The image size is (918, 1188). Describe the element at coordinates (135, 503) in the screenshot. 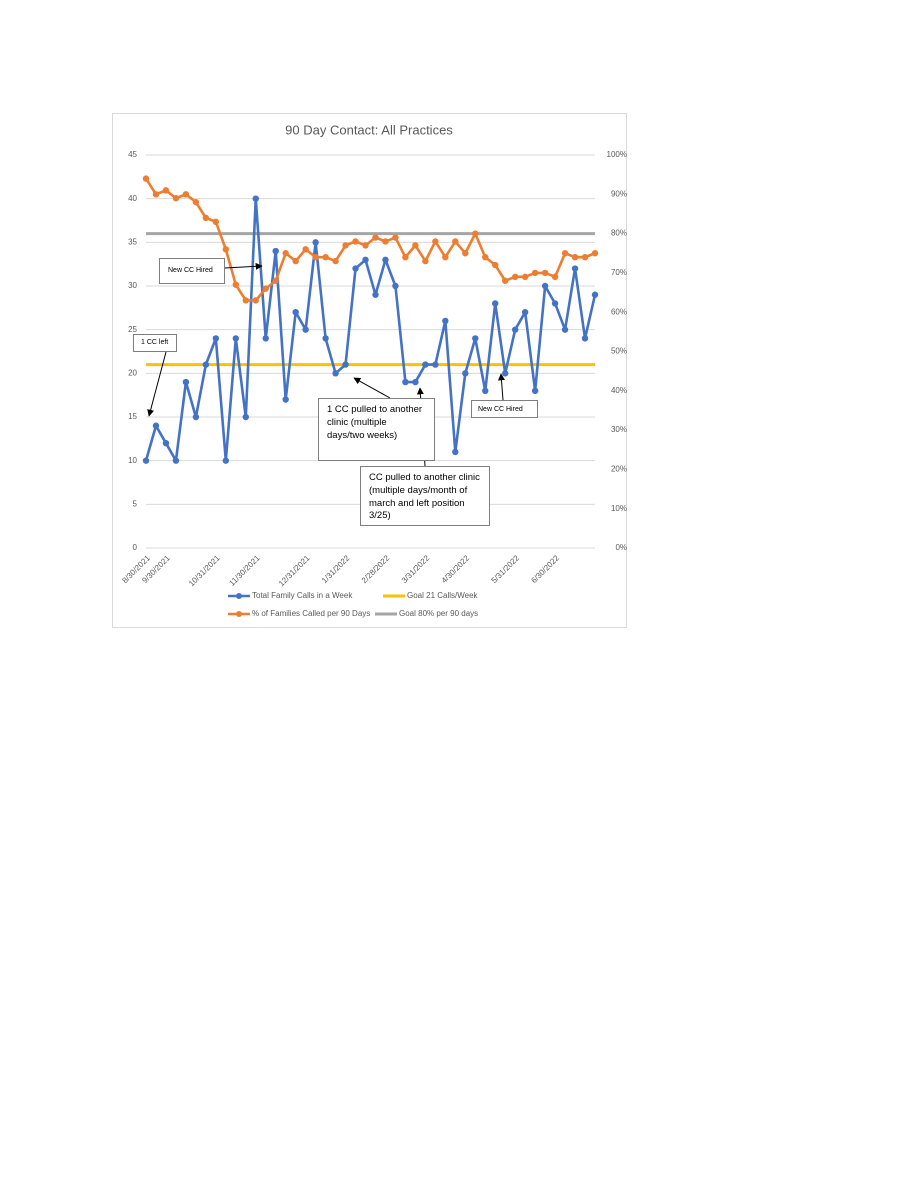

I see `y-tick-label: 5` at that location.